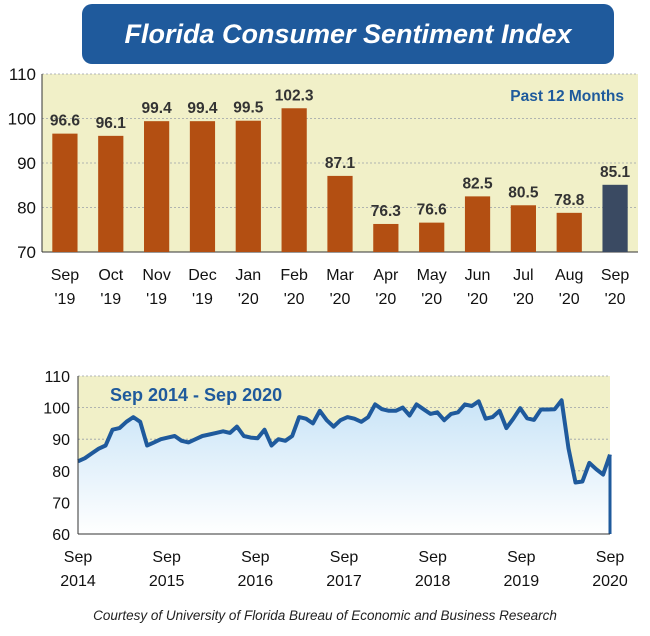 The image size is (650, 636). Describe the element at coordinates (522, 581) in the screenshot. I see `x-tick-label-year: 2019` at that location.